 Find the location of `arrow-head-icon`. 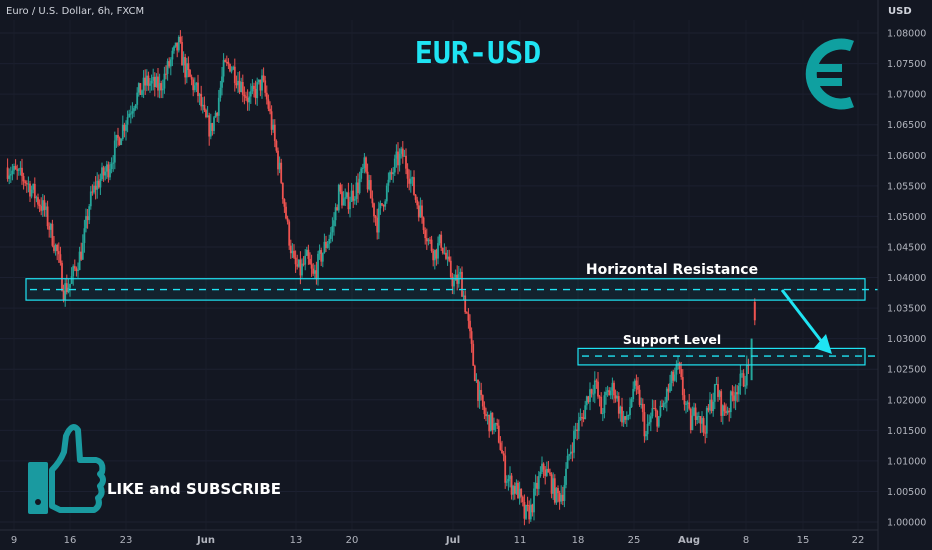

arrow-head-icon is located at coordinates (823, 344).